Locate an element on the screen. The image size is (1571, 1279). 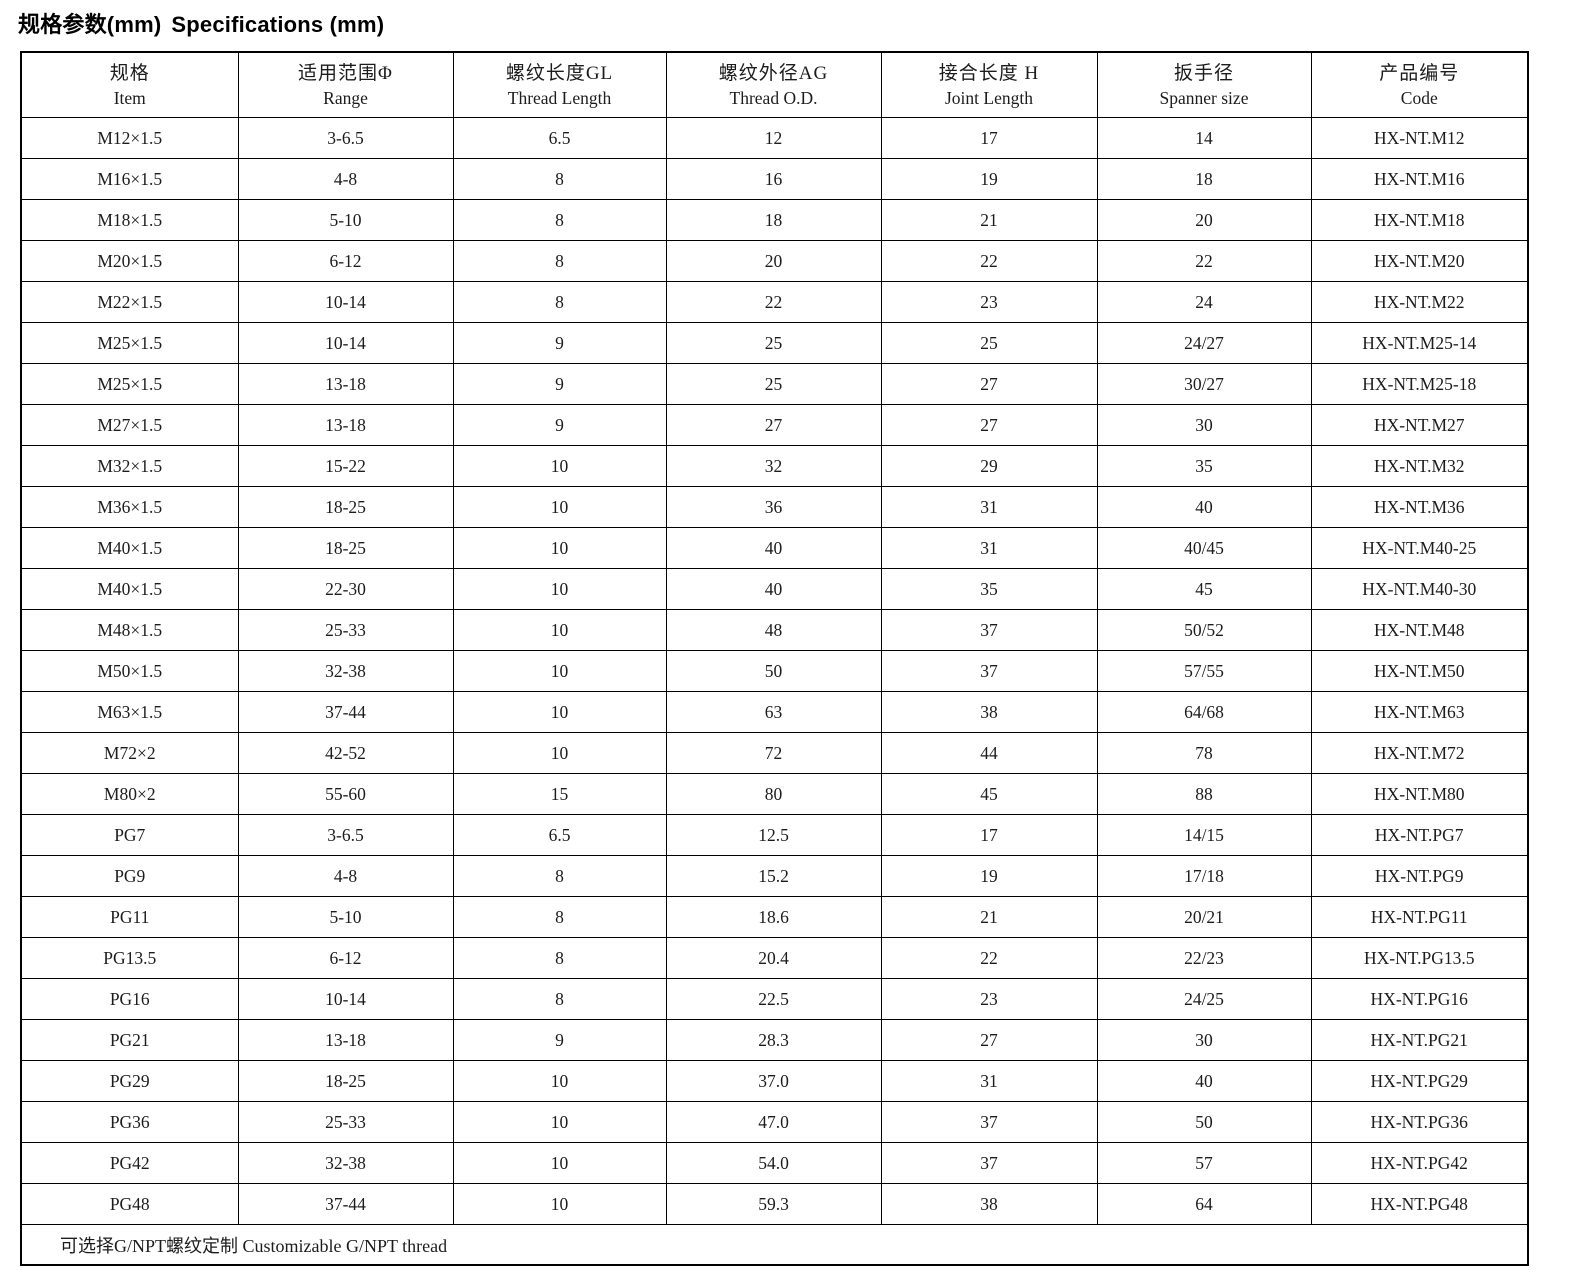
table-cell: 64 is located at coordinates (1204, 1204).